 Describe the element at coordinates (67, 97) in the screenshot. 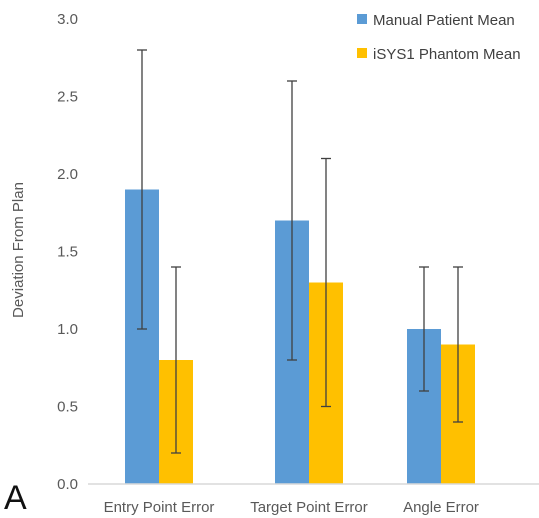

I see `y-tick-label: 2.5` at that location.